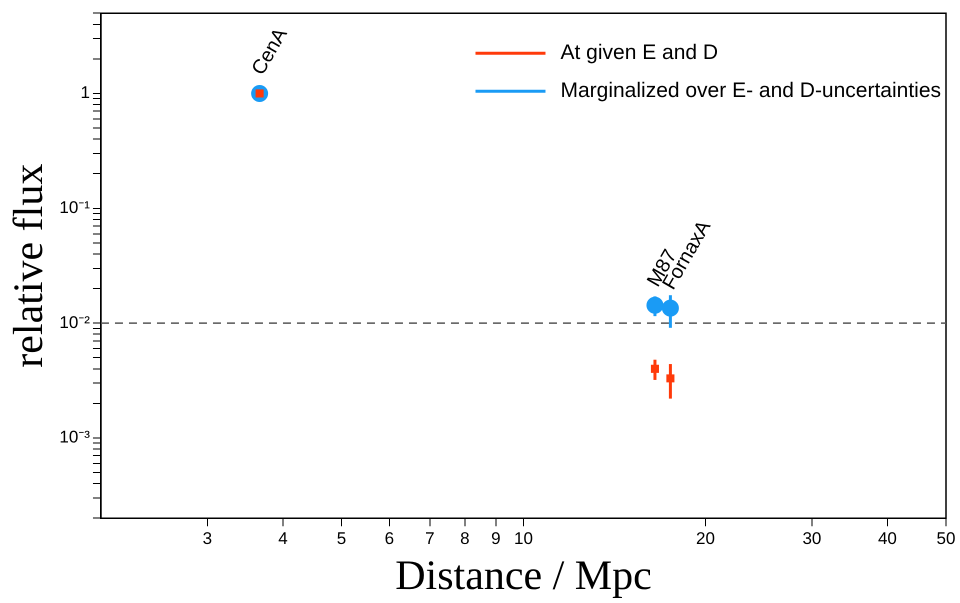  Describe the element at coordinates (523, 575) in the screenshot. I see `x-axis-title: Distance / Mpc` at that location.